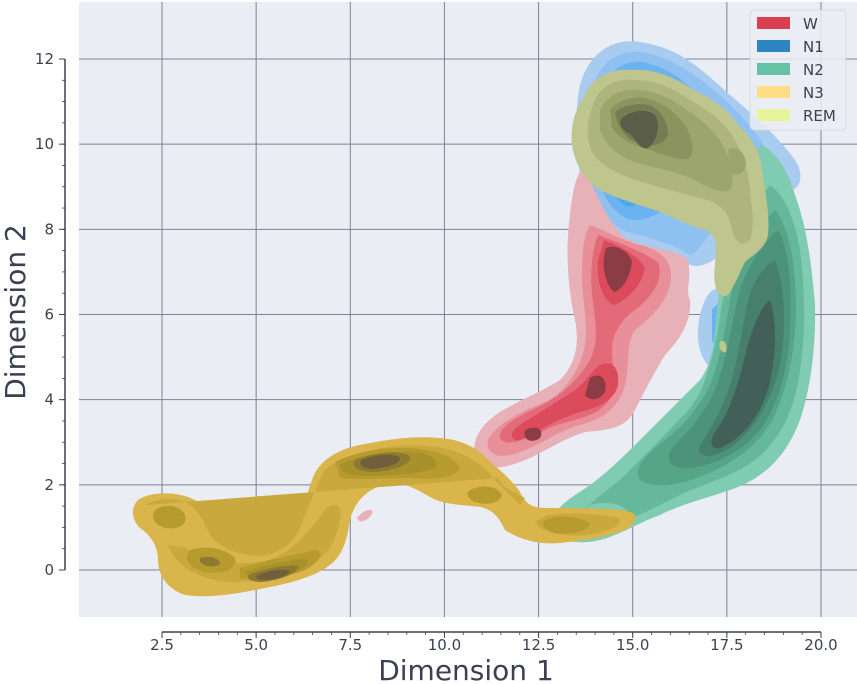  What do you see at coordinates (466, 669) in the screenshot?
I see `x-axis-title: Dimension 1` at bounding box center [466, 669].